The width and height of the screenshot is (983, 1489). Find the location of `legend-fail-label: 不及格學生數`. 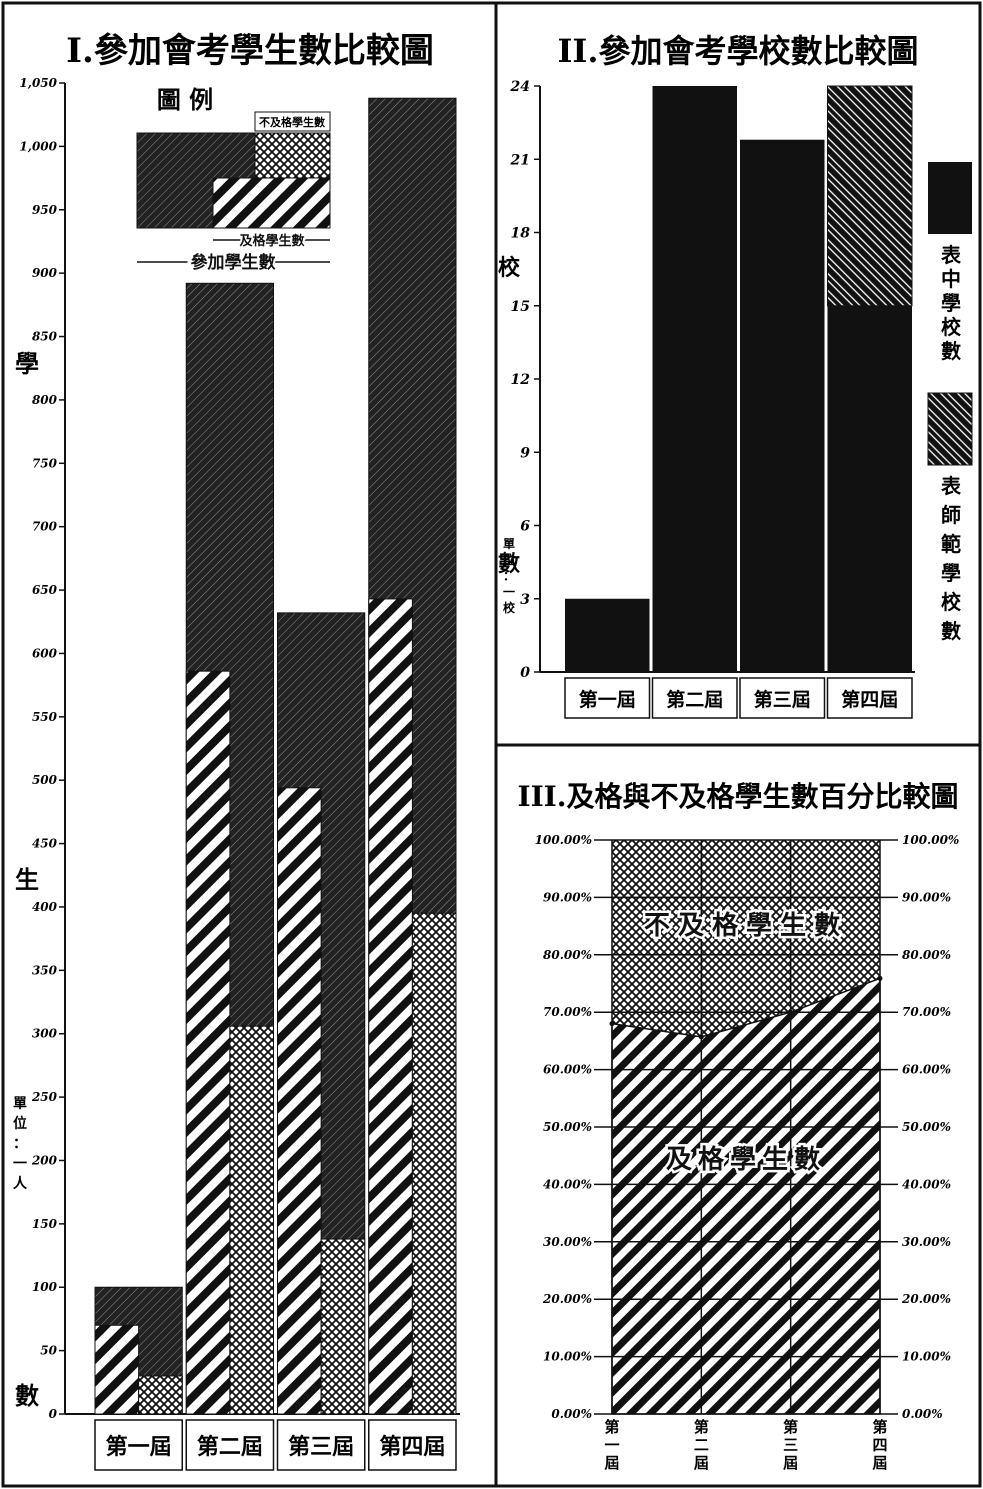

legend-fail-label: 不及格學生數 is located at coordinates (292, 122).